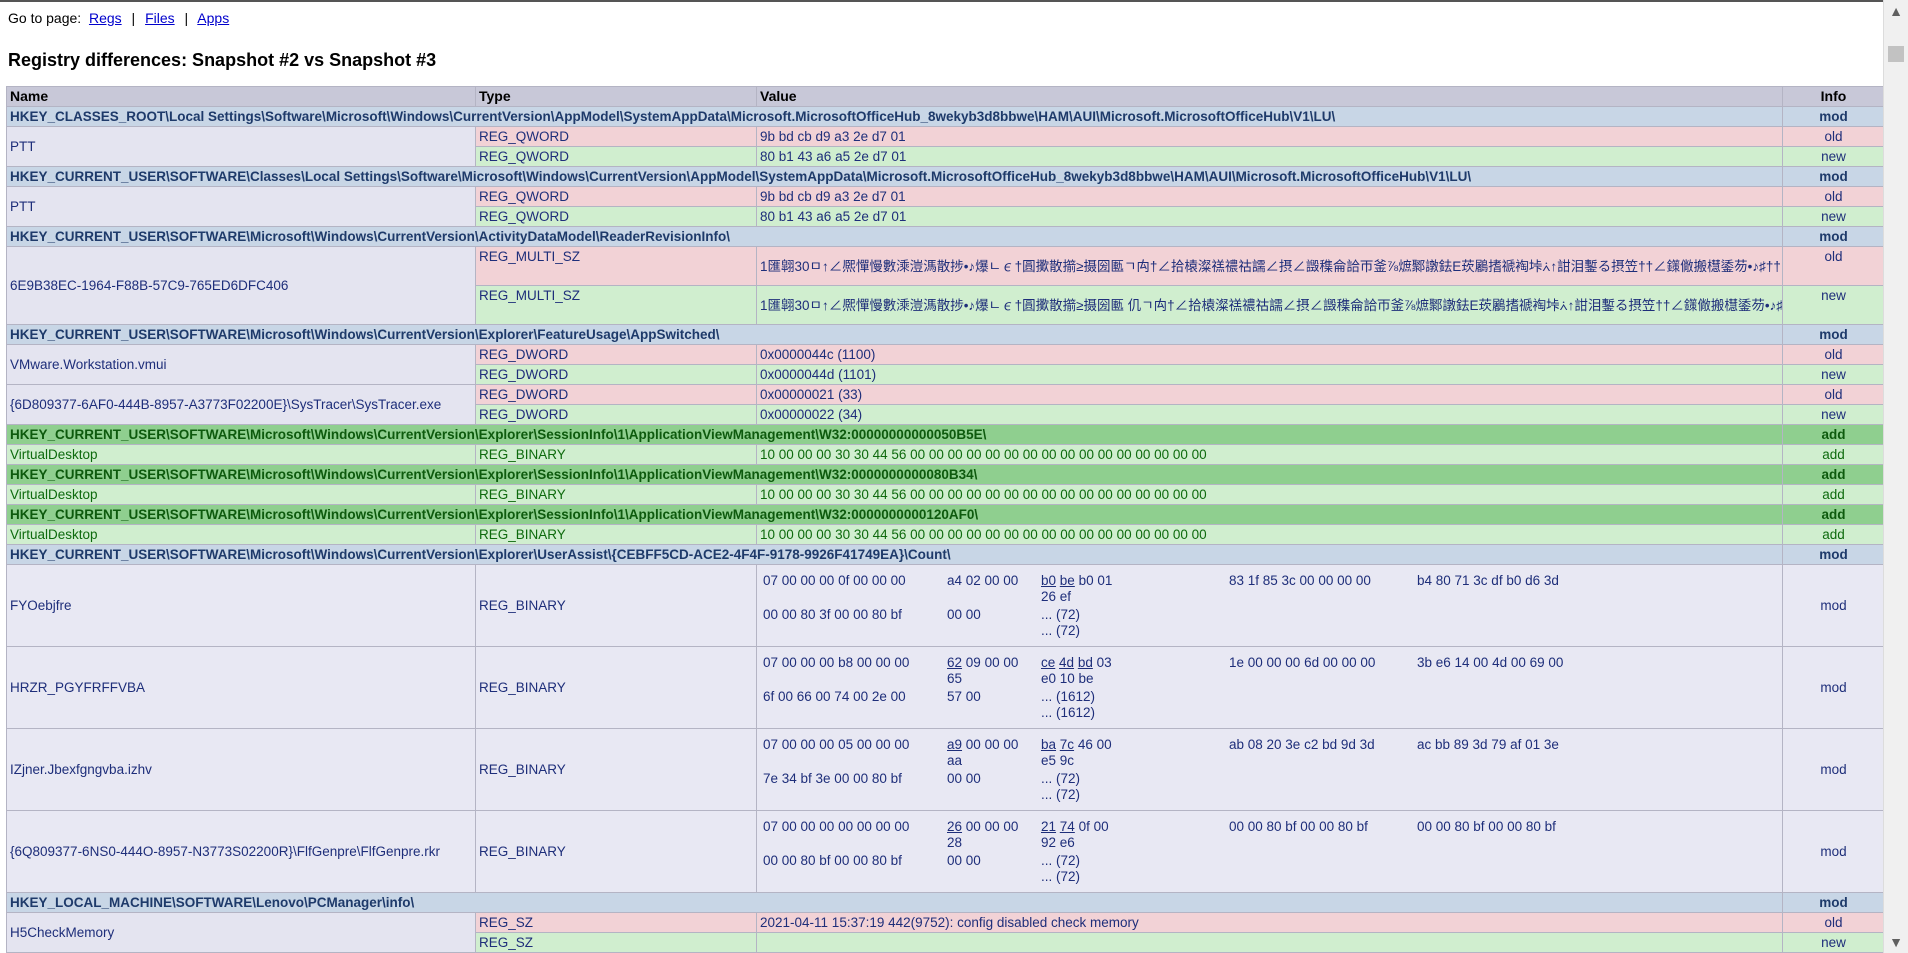 Image resolution: width=1908 pixels, height=953 pixels. Describe the element at coordinates (1490, 662) in the screenshot. I see `hex-bytes: 3b e6 14 00 4d 00 69 00` at that location.